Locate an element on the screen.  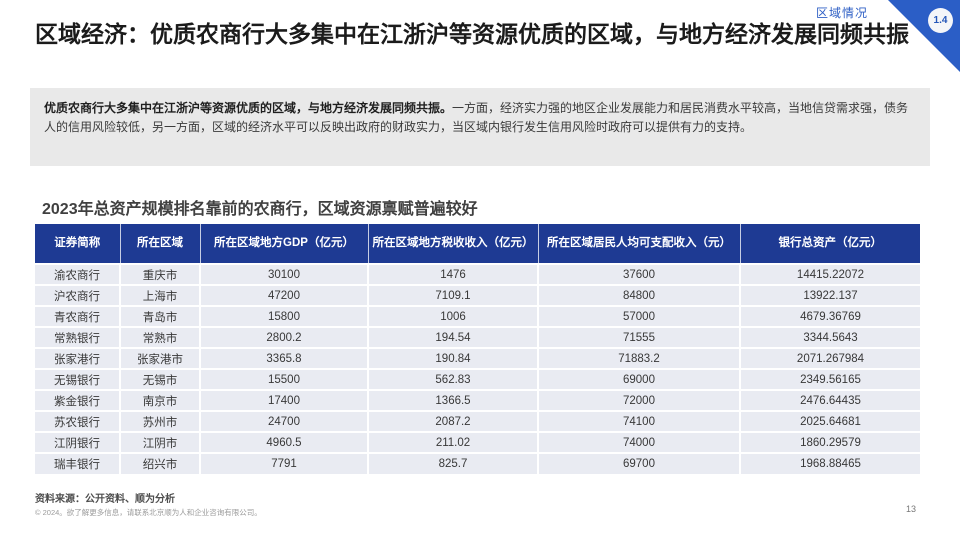
table-row: 苏农银行 苏州市 24700 2087.2 74100 2025.64681 is located at coordinates (477, 421).